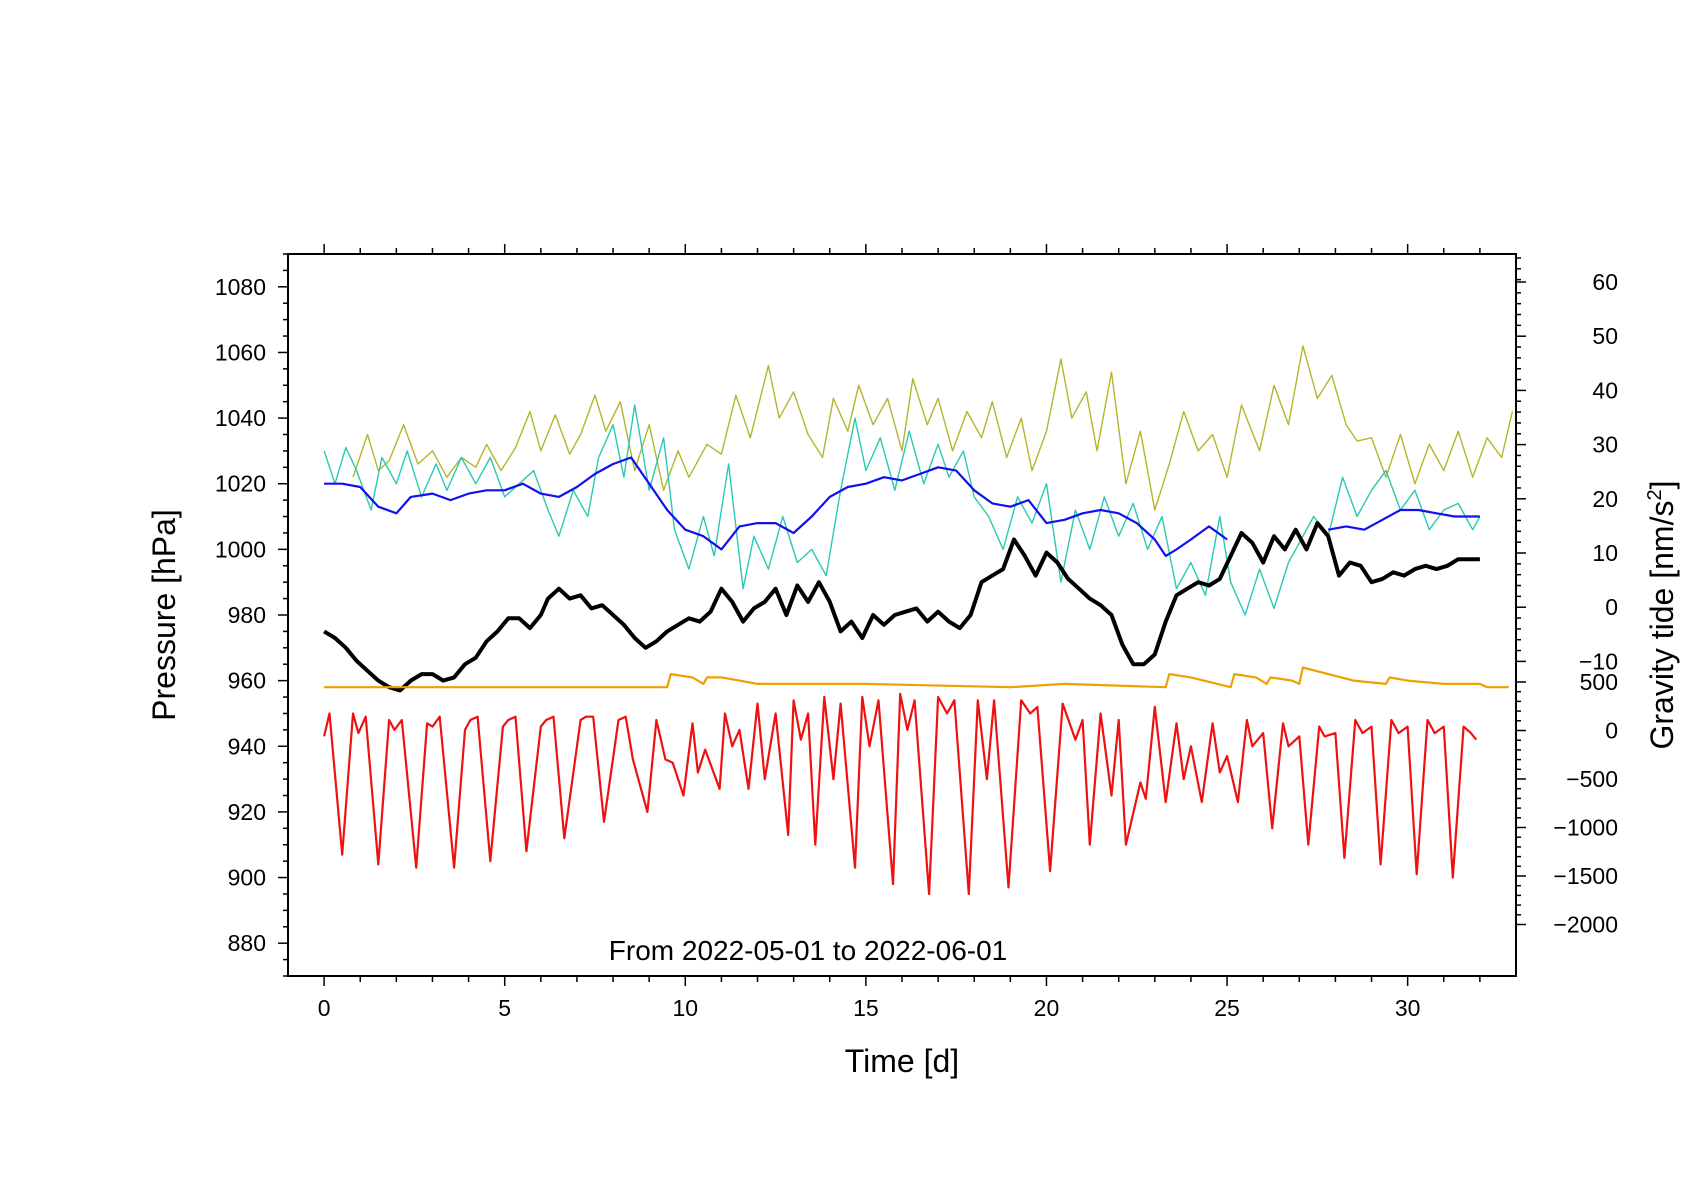  I want to click on y2-axis-title-end: ], so click(1662, 485).